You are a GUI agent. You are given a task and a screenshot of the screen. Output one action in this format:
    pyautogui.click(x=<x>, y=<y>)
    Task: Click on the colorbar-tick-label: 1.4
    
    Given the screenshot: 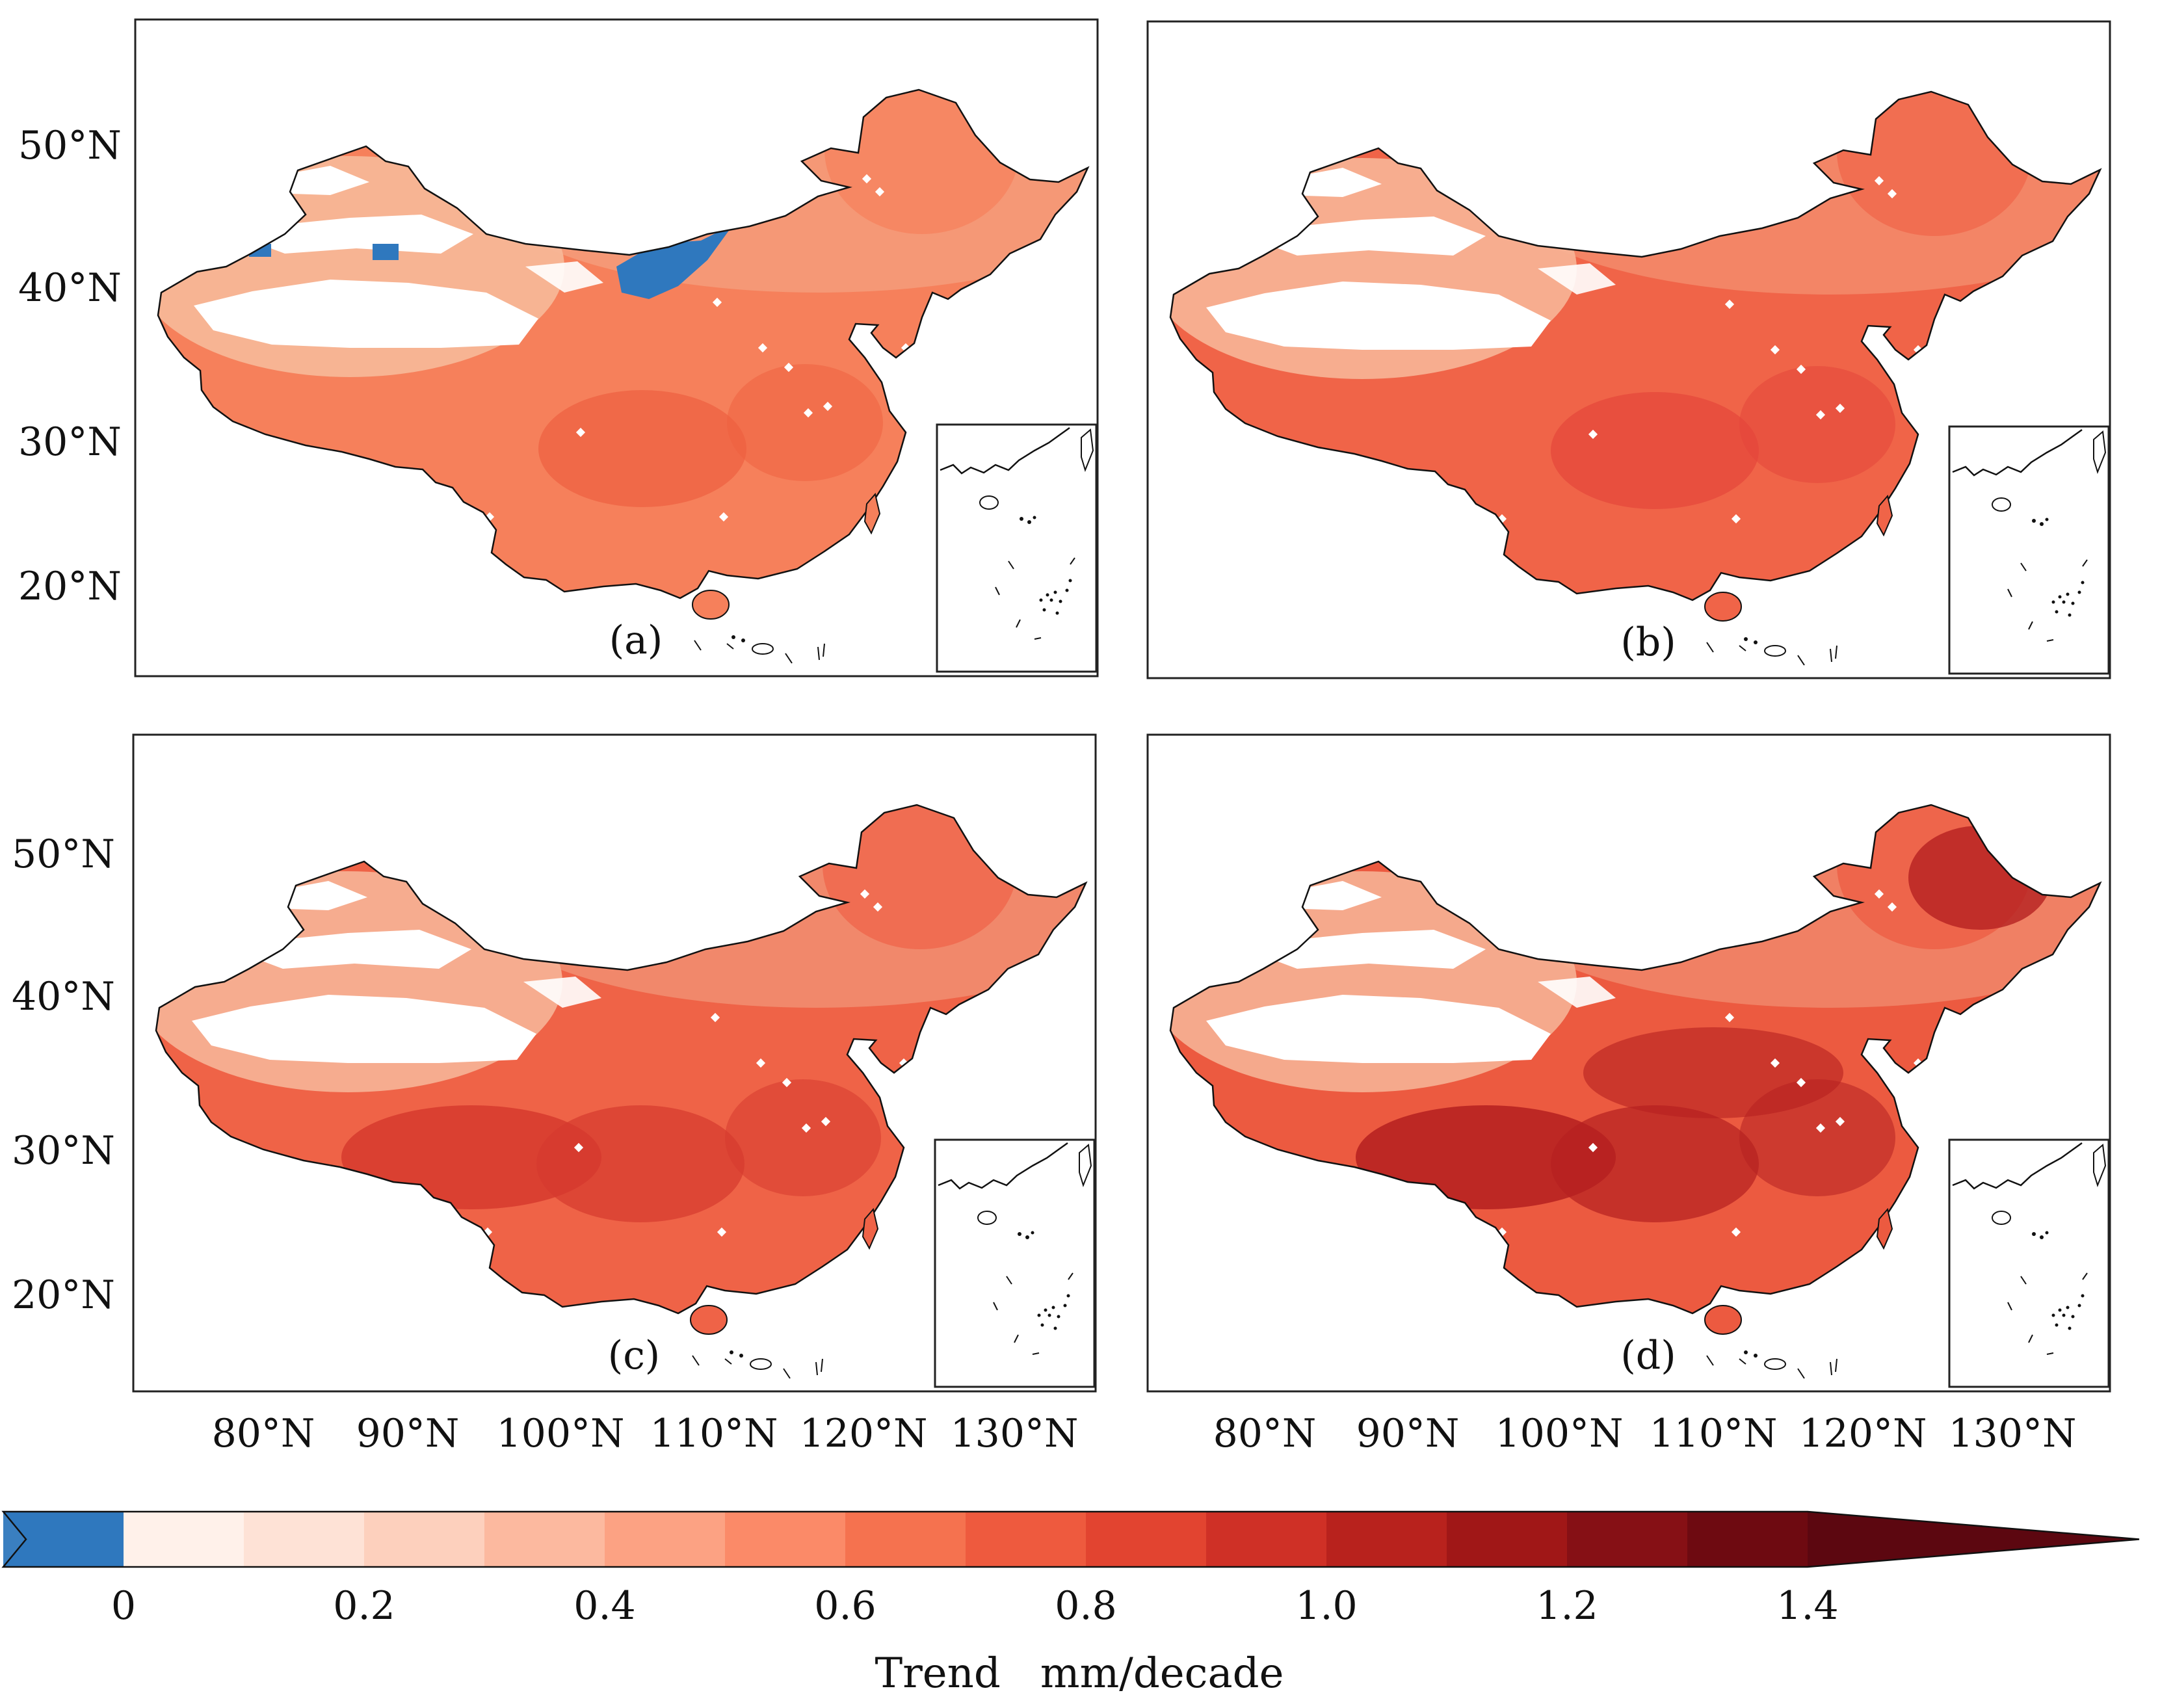 What is the action you would take?
    pyautogui.click(x=1807, y=1606)
    